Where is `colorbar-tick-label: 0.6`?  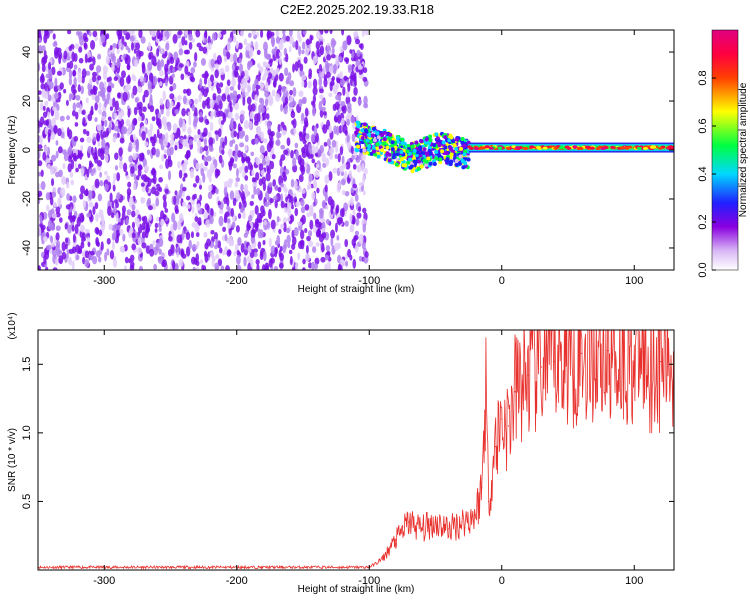 colorbar-tick-label: 0.6 is located at coordinates (703, 125).